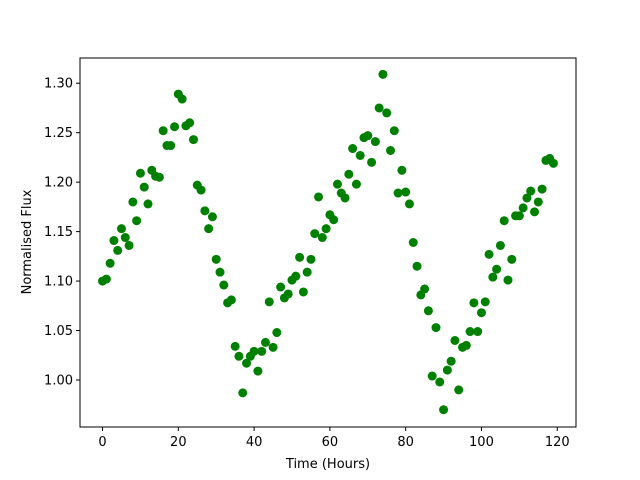 This screenshot has width=640, height=480. What do you see at coordinates (58, 133) in the screenshot?
I see `y-tick-label: 1.25` at bounding box center [58, 133].